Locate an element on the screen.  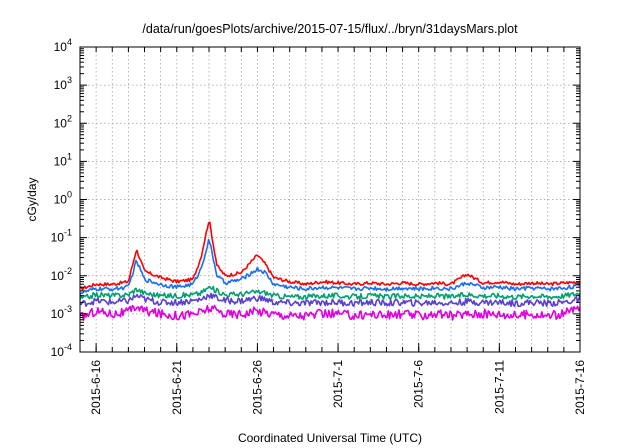
x-tick-label: 2015-7-11 is located at coordinates (499, 387).